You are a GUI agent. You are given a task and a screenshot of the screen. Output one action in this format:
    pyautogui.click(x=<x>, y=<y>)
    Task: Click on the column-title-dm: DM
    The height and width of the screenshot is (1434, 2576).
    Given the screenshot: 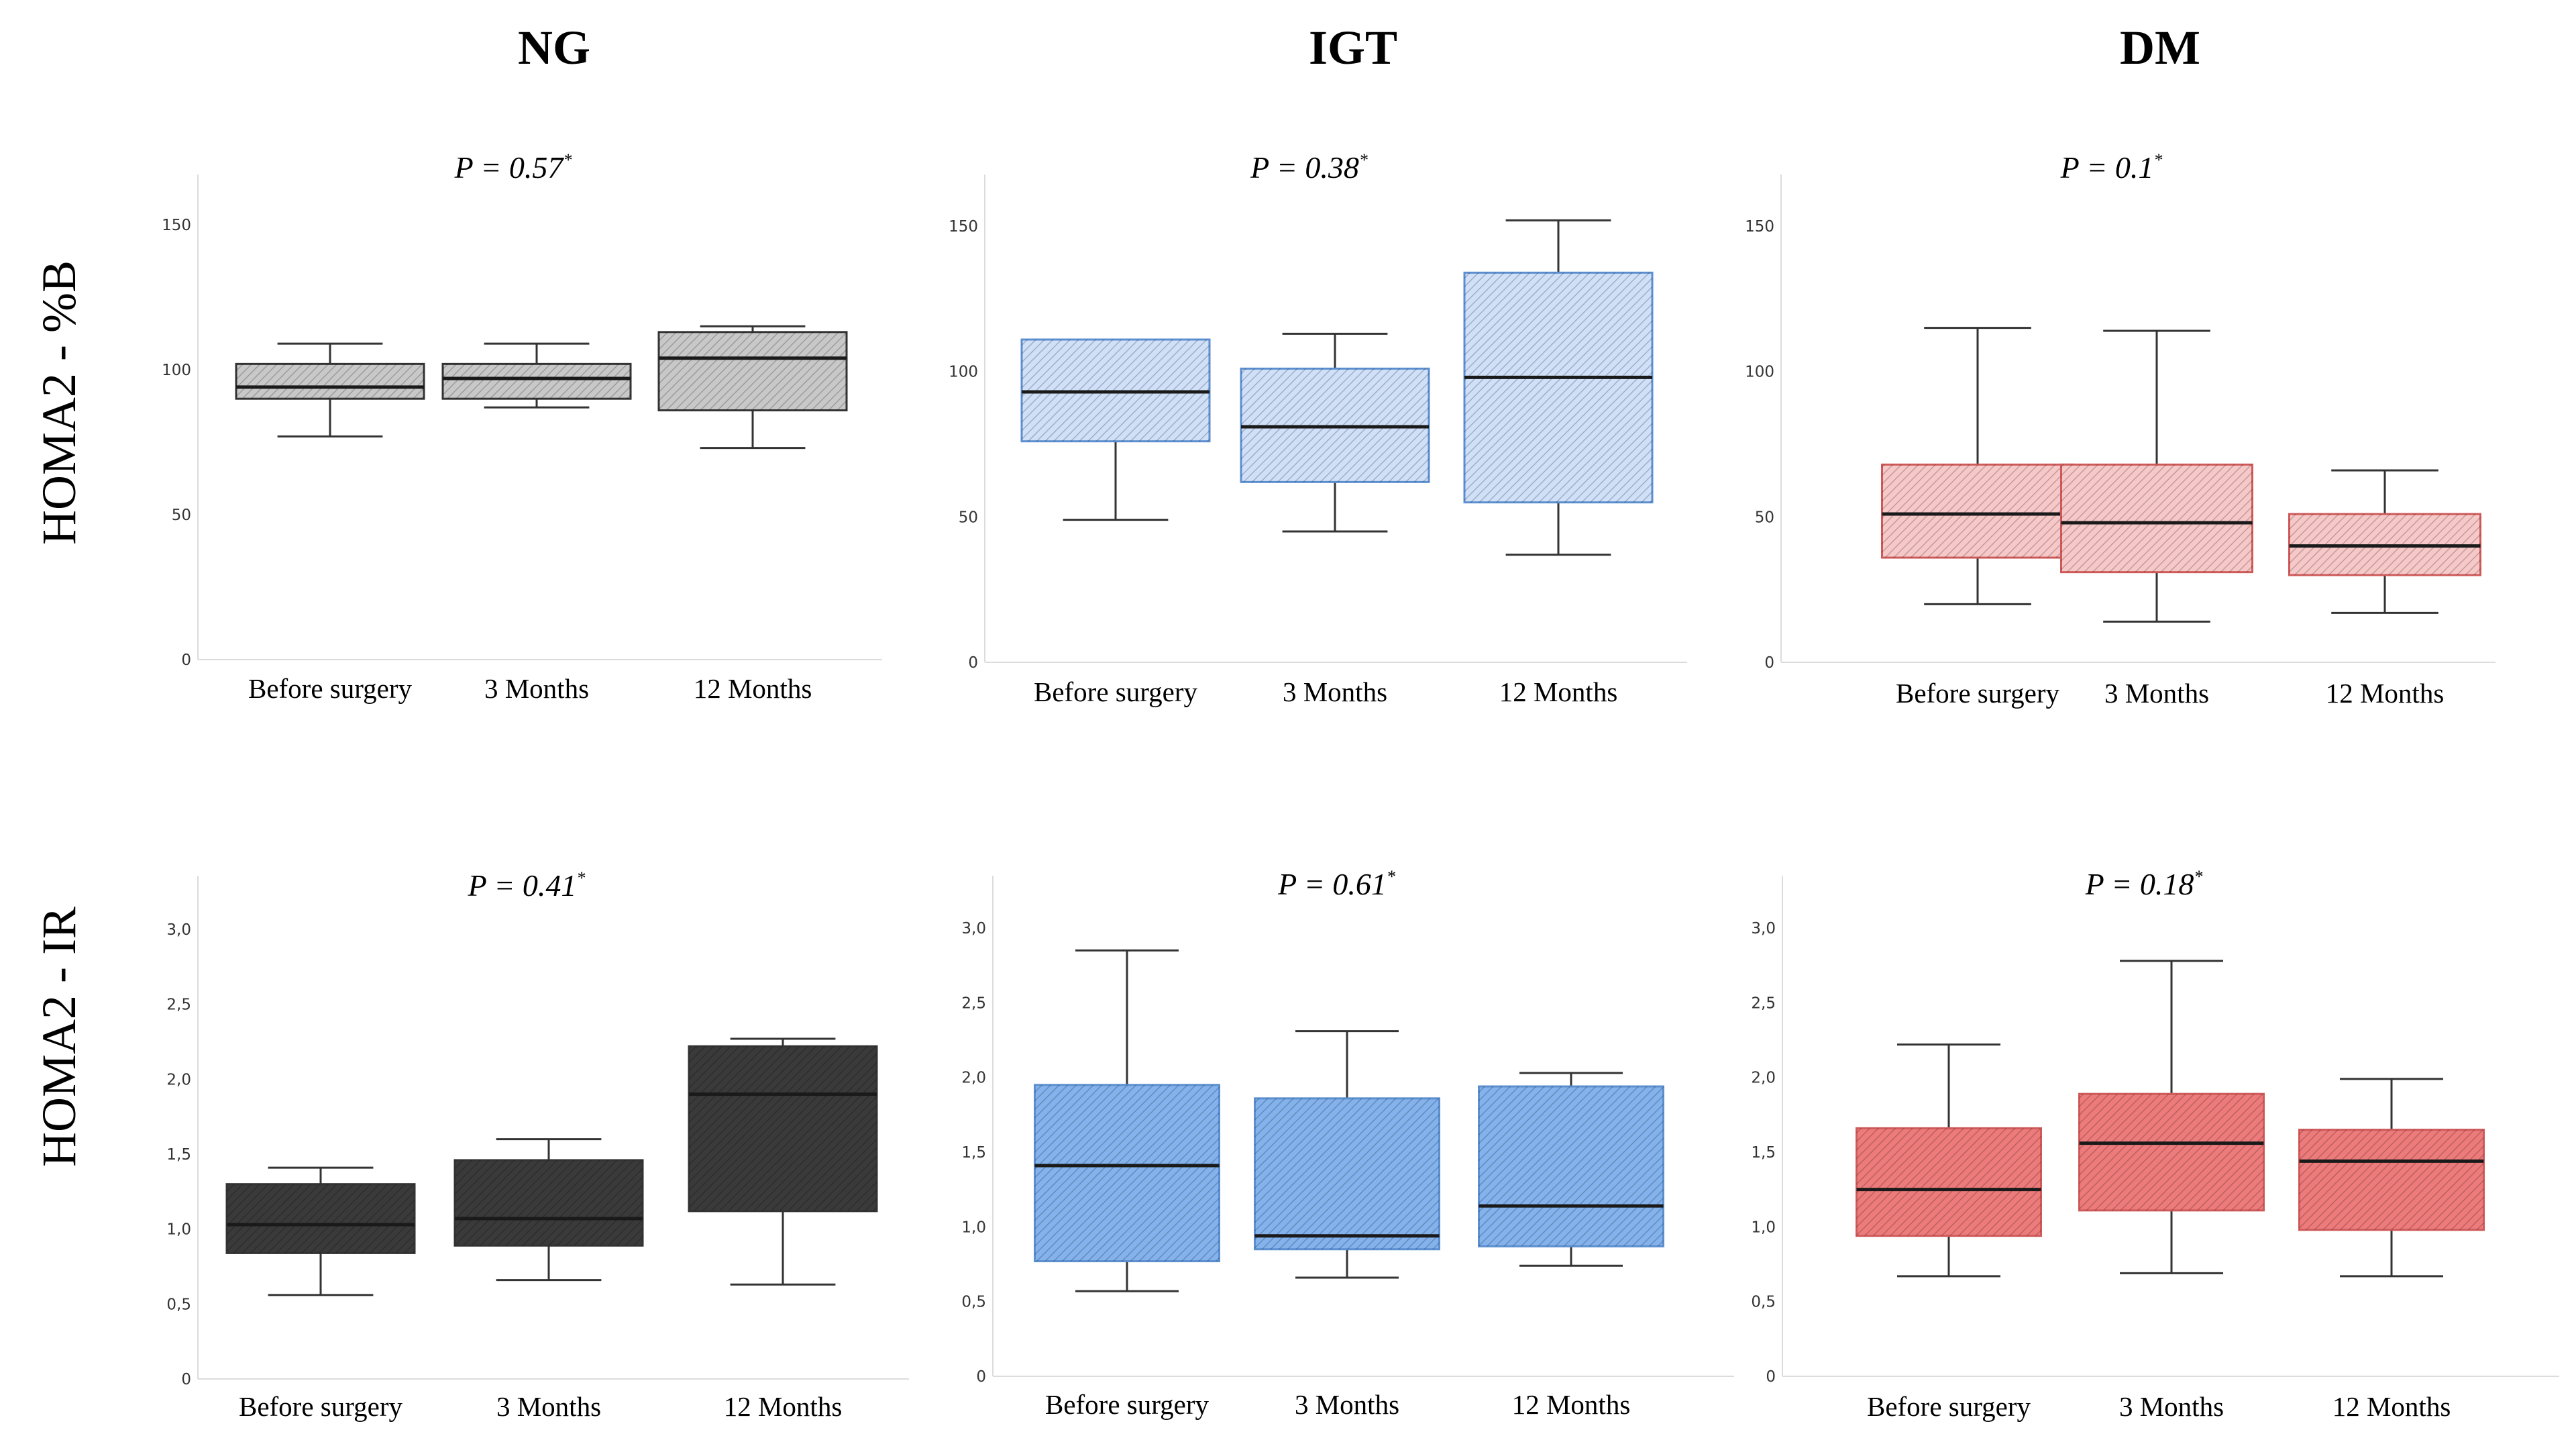 What is the action you would take?
    pyautogui.click(x=2160, y=47)
    